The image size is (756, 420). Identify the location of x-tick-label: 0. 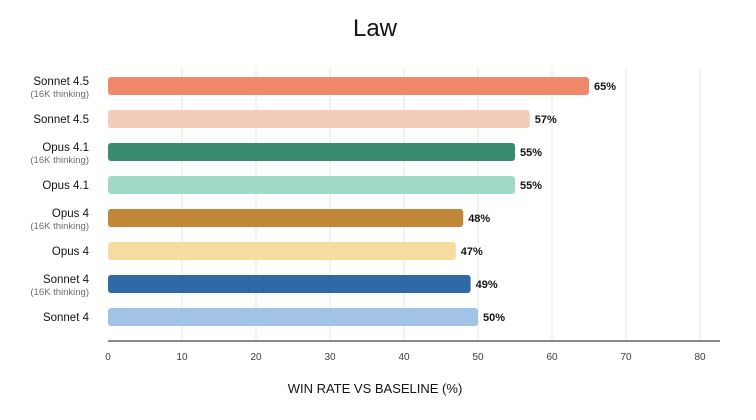
(108, 357).